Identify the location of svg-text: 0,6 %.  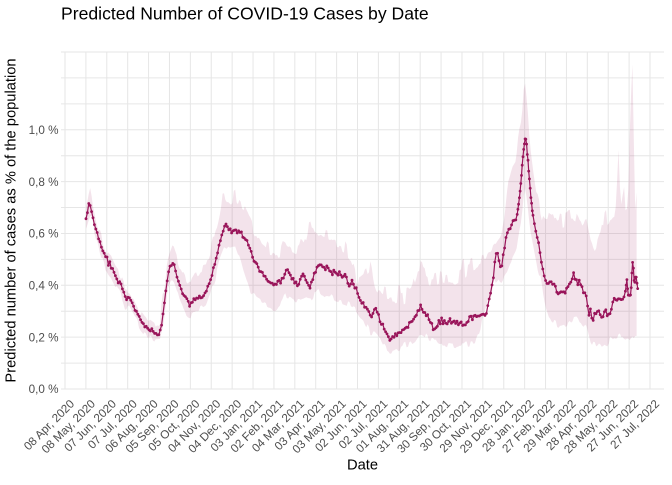
(44, 234).